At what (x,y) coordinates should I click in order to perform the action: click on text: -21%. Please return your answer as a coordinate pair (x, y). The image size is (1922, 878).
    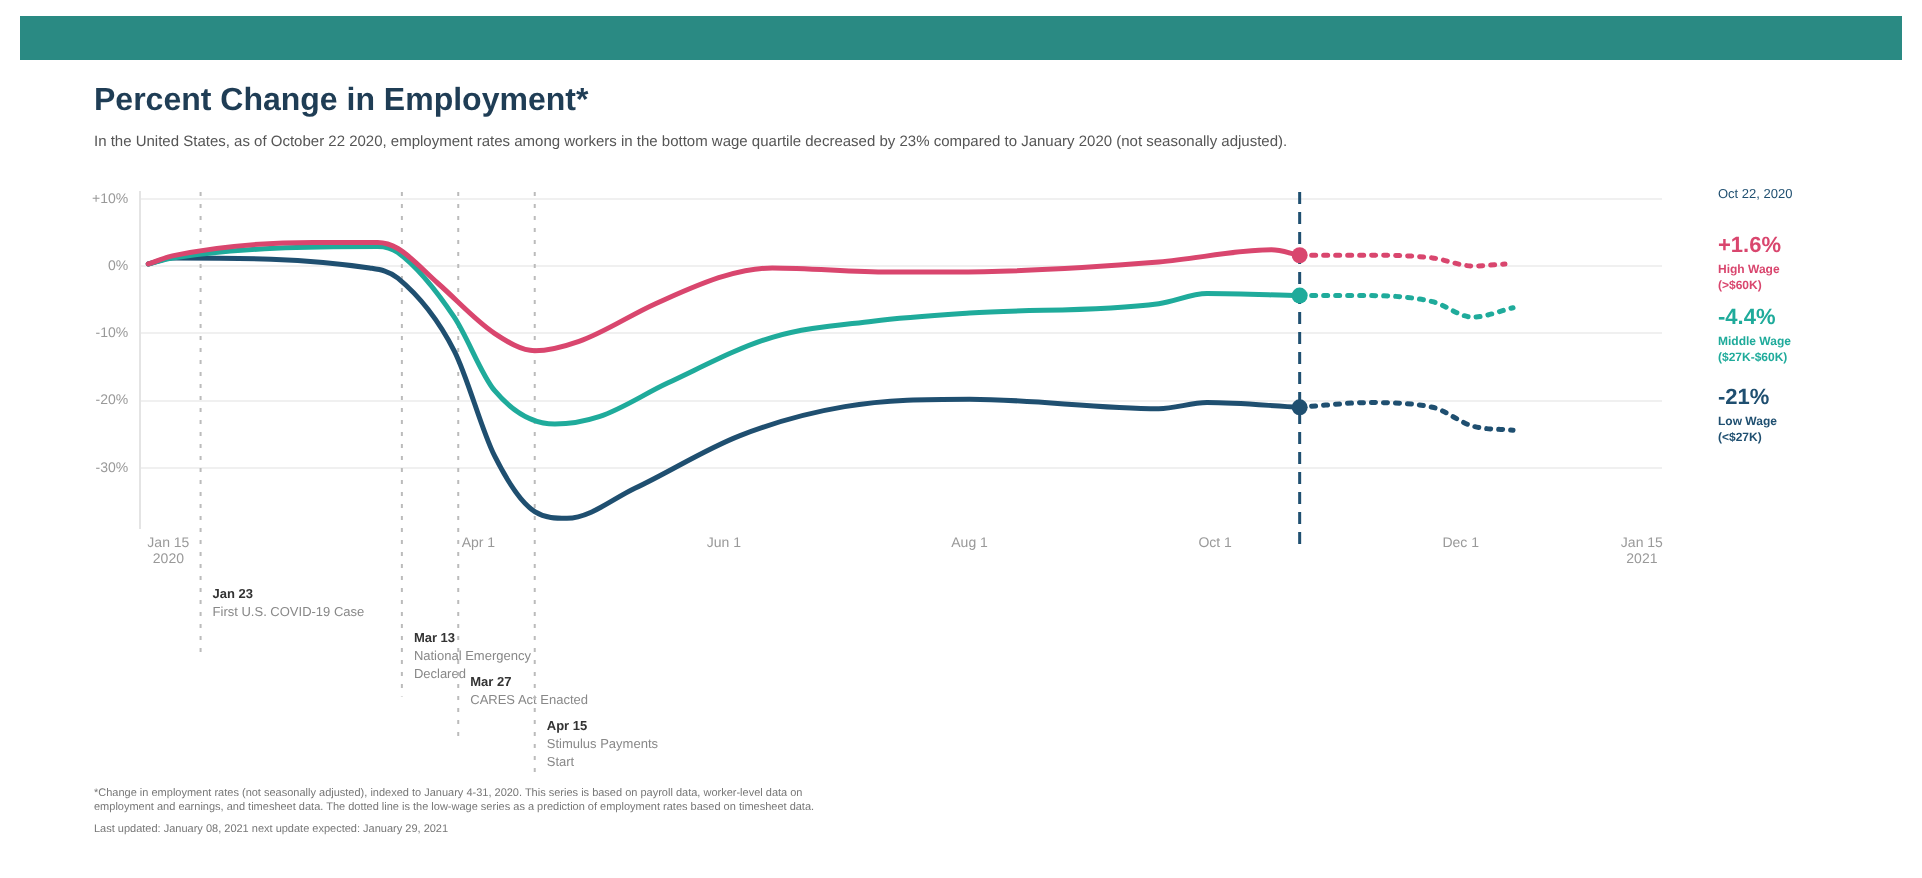
    Looking at the image, I should click on (1744, 398).